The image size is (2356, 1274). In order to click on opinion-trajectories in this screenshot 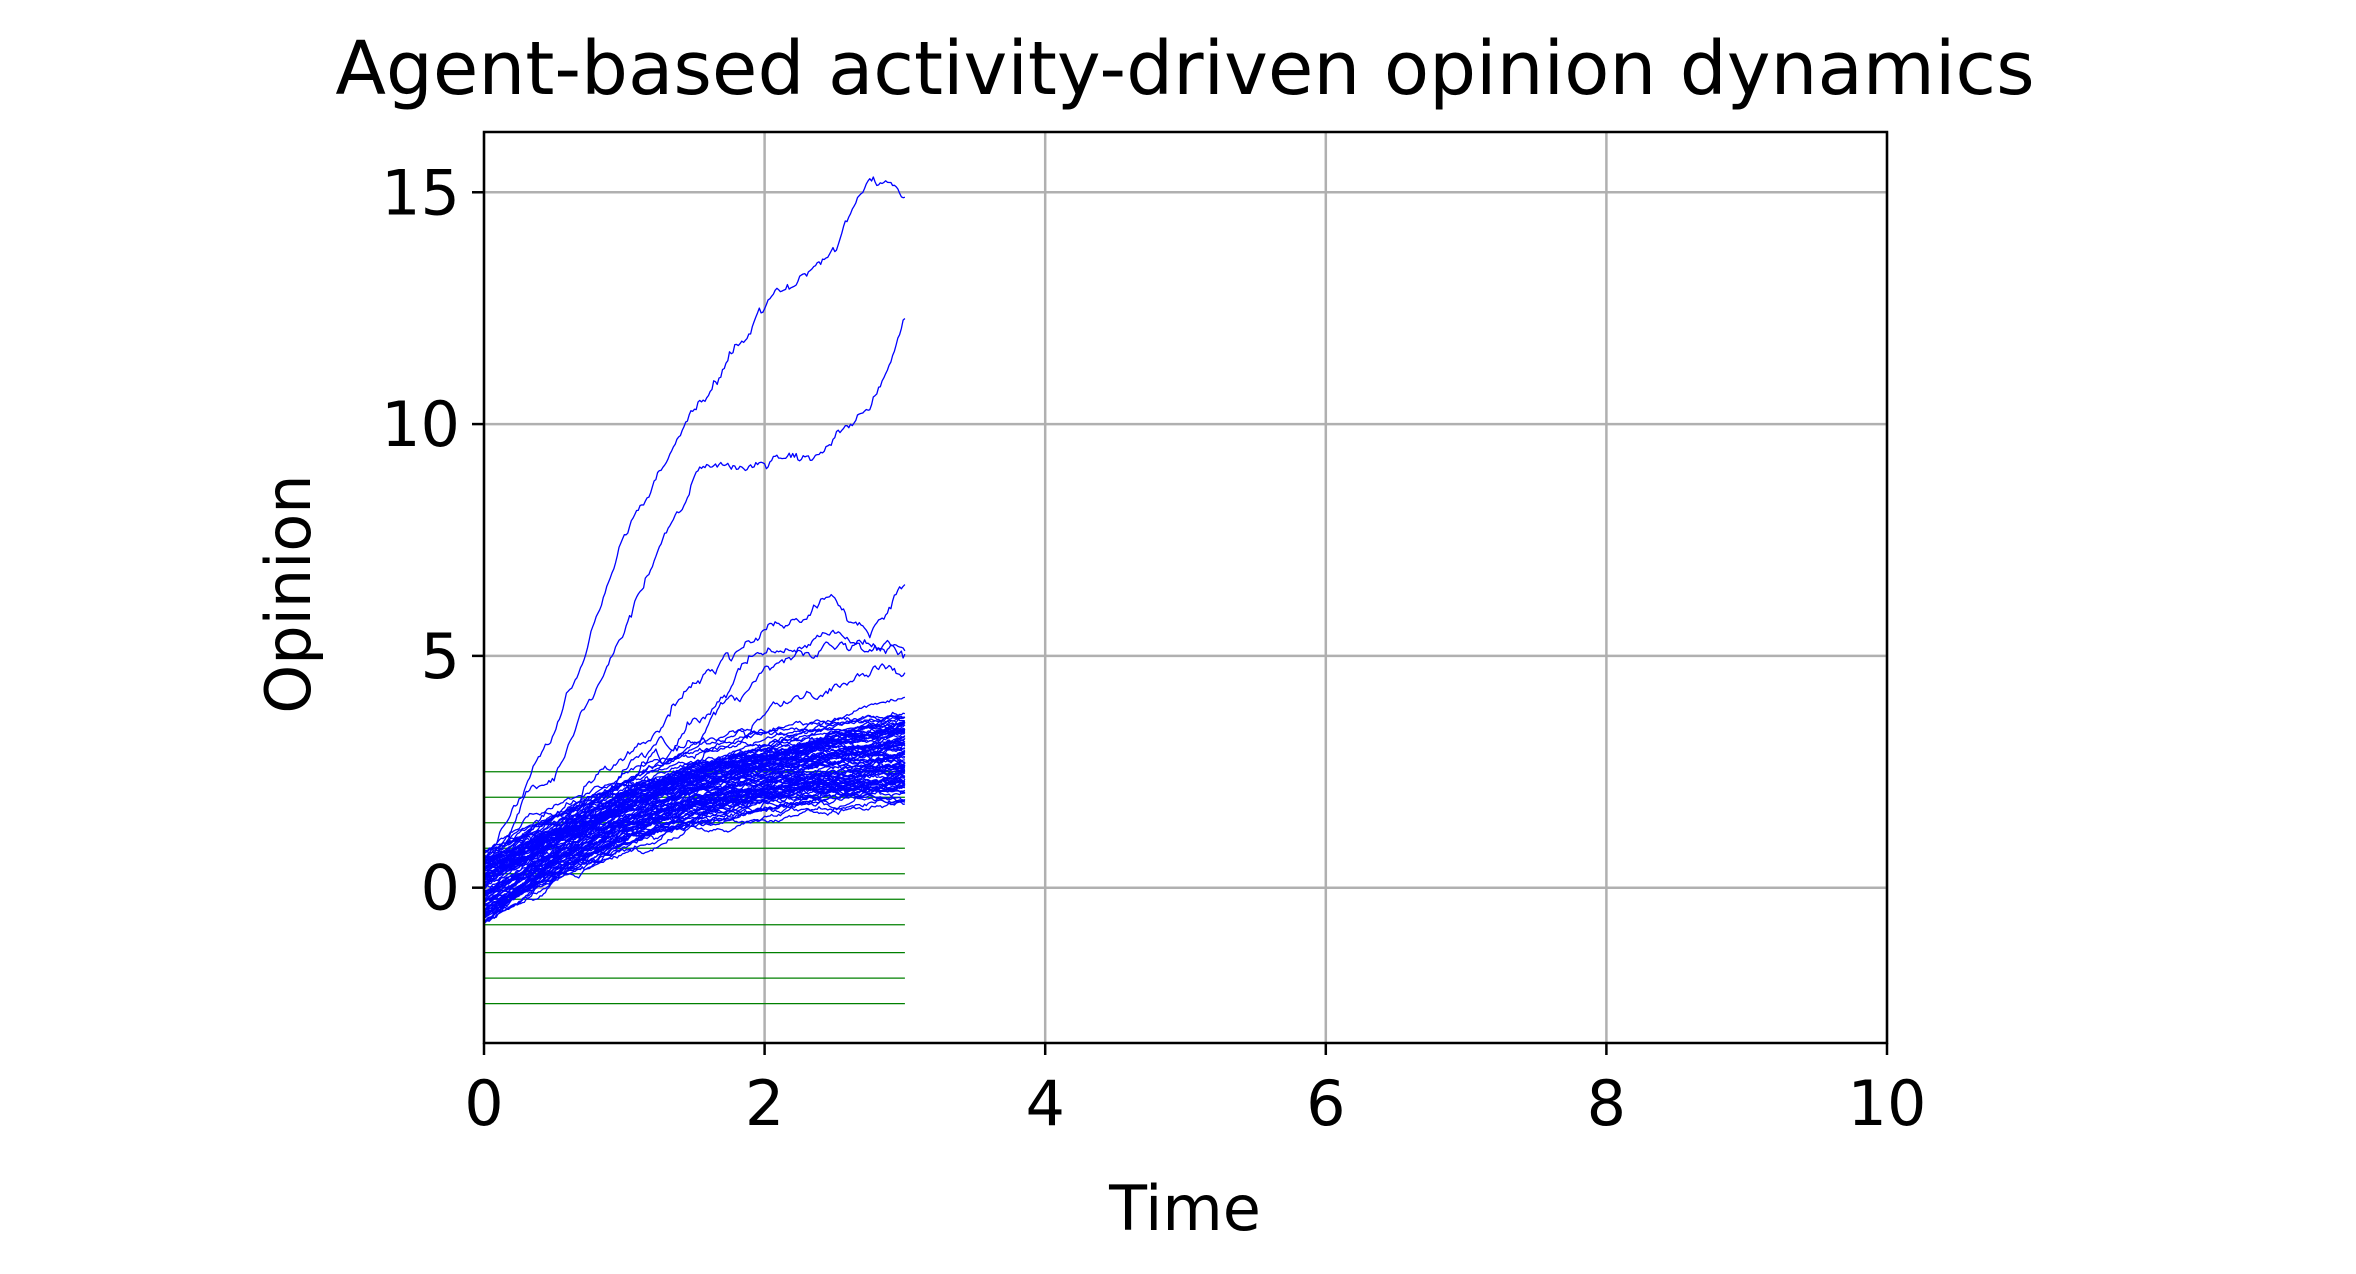, I will do `click(694, 550)`.